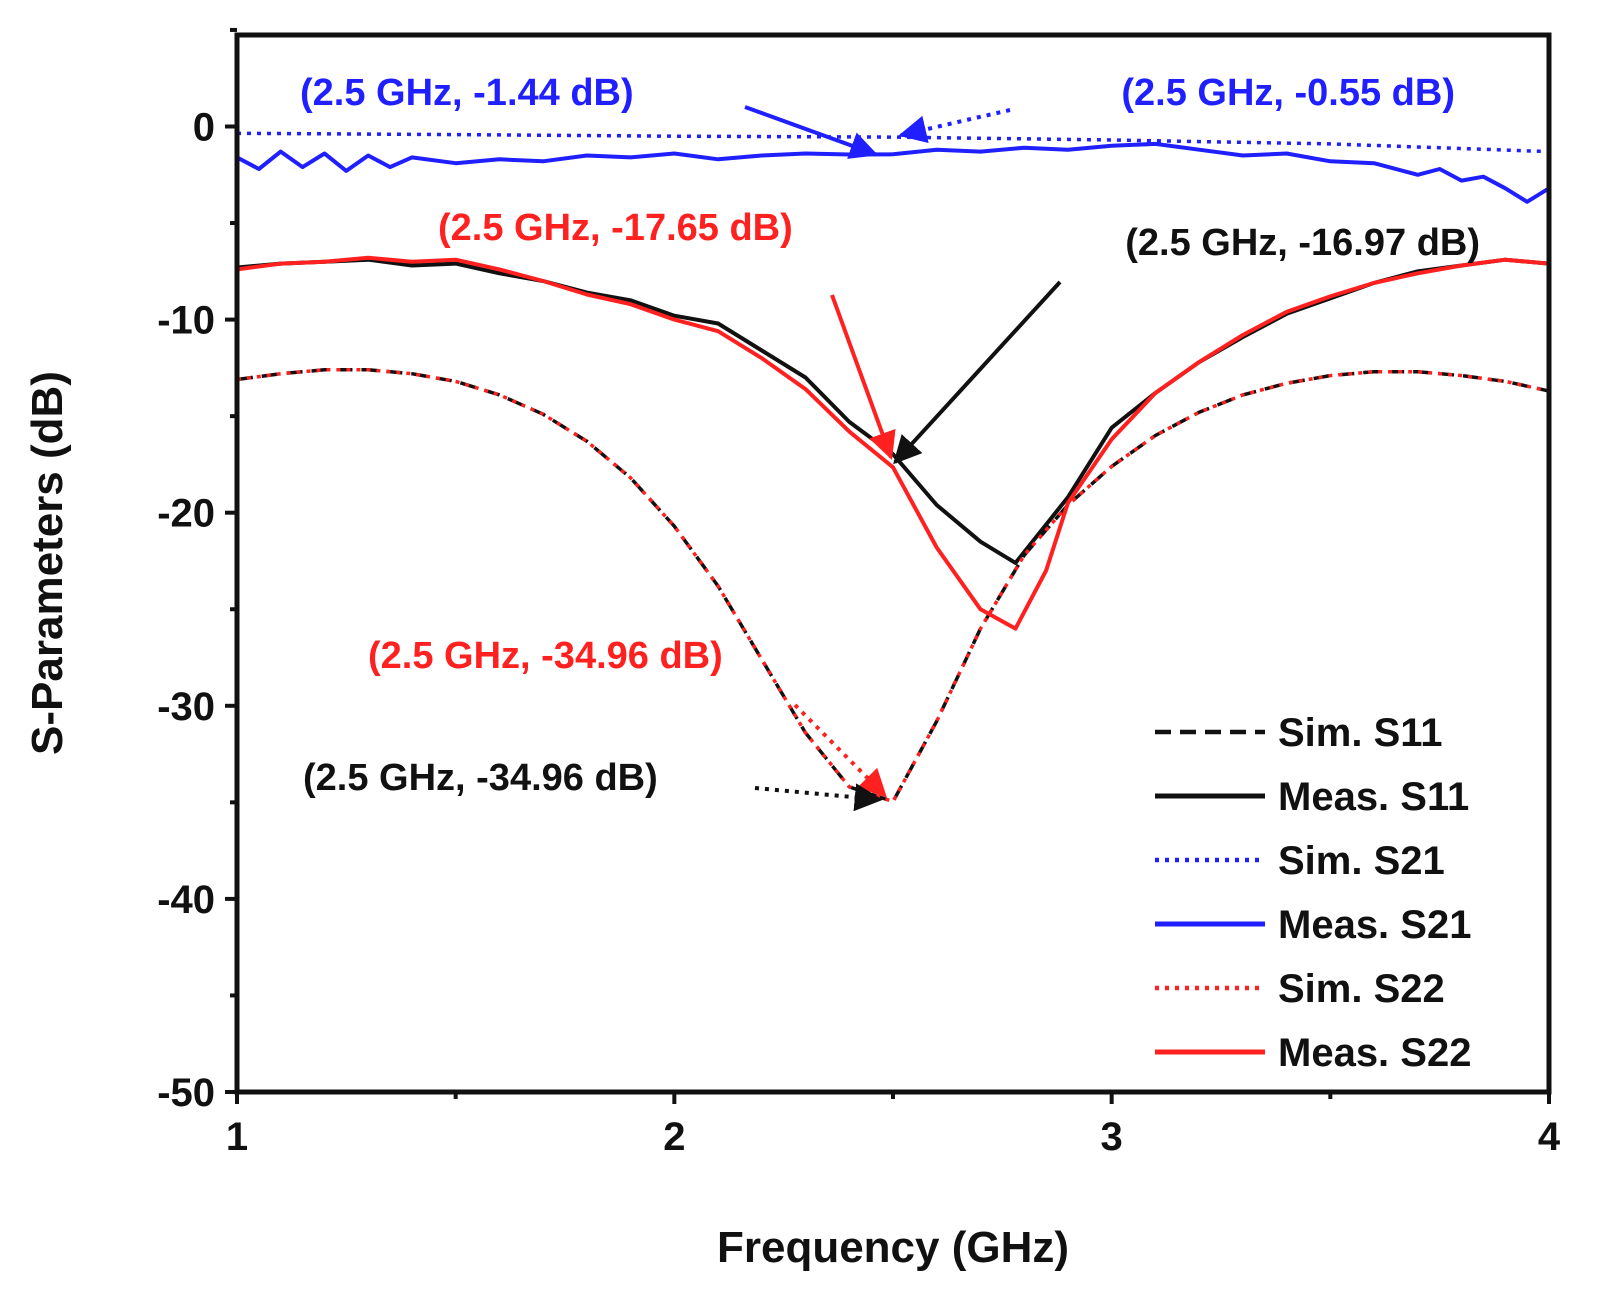 This screenshot has height=1297, width=1600. I want to click on y-tick-label: -20, so click(186, 514).